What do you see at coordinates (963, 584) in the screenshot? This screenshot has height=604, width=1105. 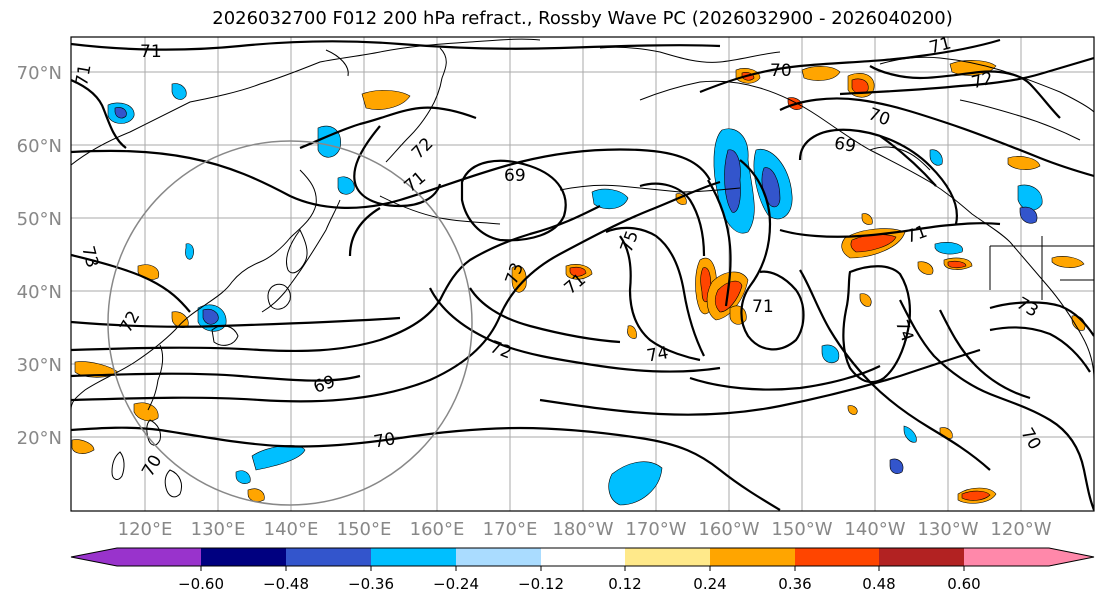 I see `colorbar-tick-label: 0.60` at bounding box center [963, 584].